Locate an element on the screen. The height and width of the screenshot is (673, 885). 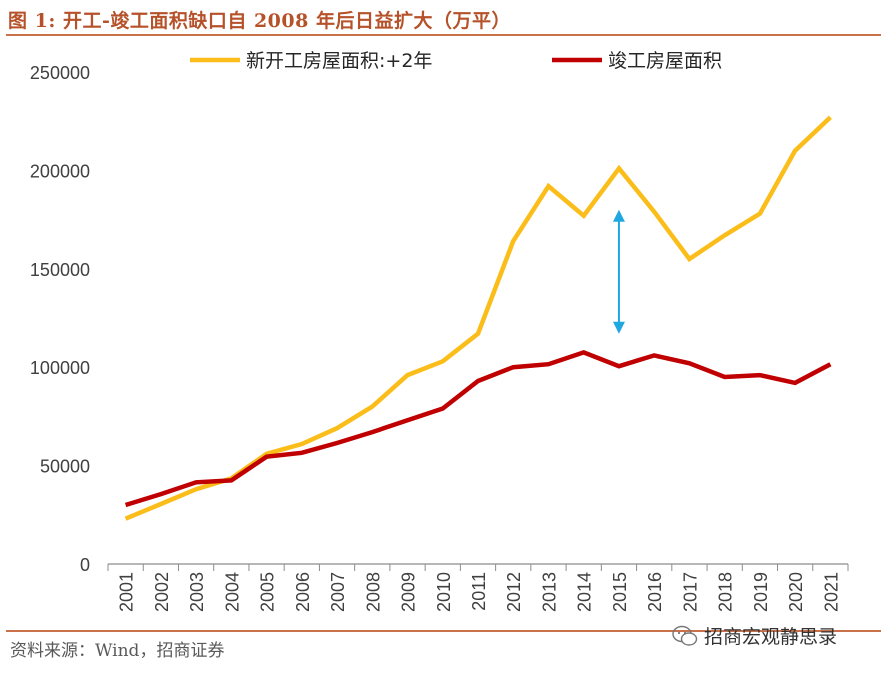
figure-title: 图 1: 开工-竣工面积缺口自 2008 年后日益扩大（万平） is located at coordinates (259, 21).